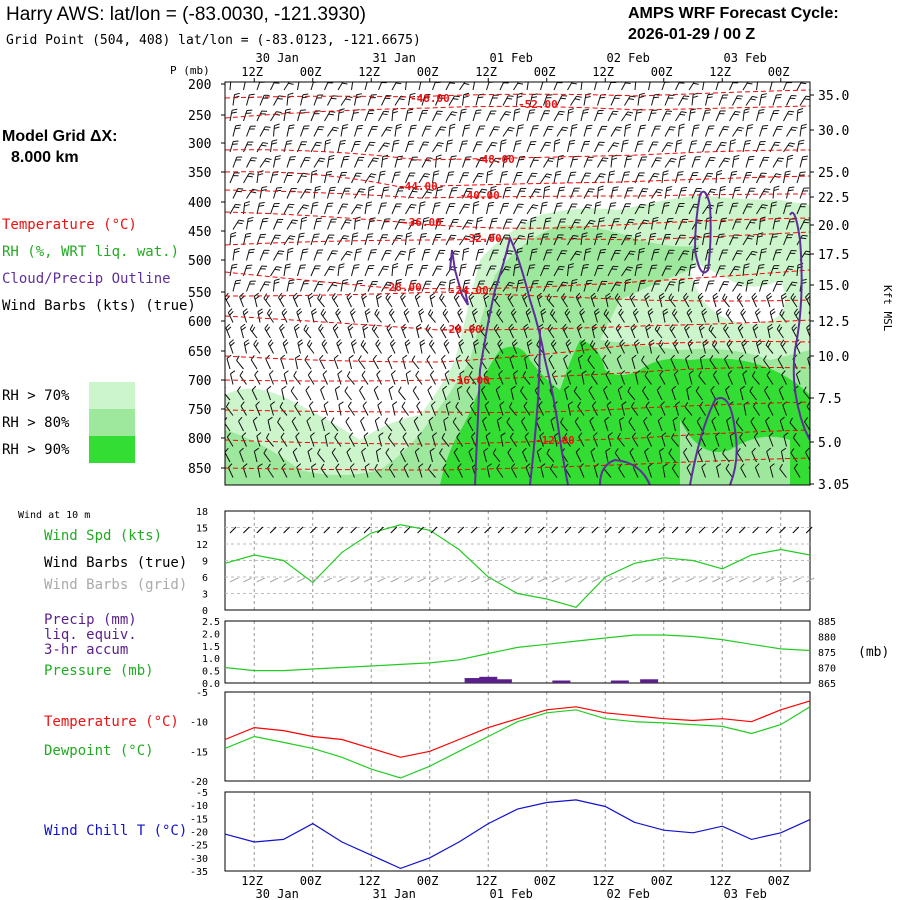 This screenshot has height=900, width=900. Describe the element at coordinates (211, 622) in the screenshot. I see `y-tick-label: 2.5` at that location.